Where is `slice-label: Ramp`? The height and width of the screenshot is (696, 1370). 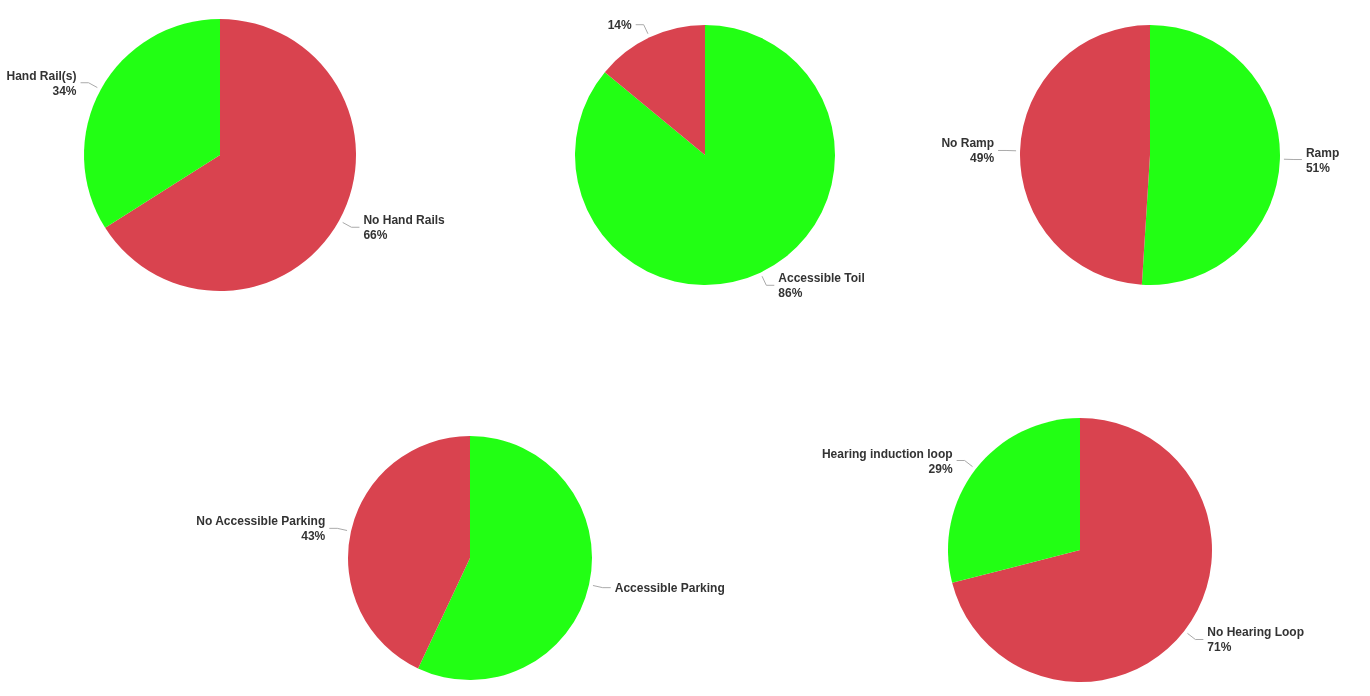
slice-label: Ramp is located at coordinates (1322, 152).